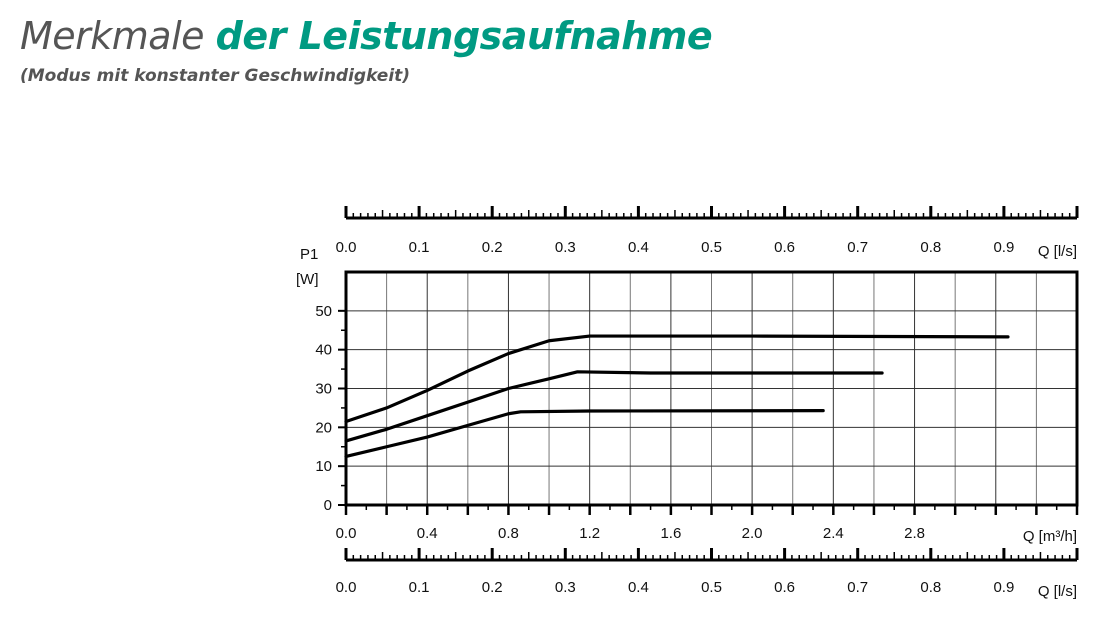 This screenshot has height=642, width=1105. Describe the element at coordinates (670, 533) in the screenshot. I see `x-tick-label: 1.6` at that location.